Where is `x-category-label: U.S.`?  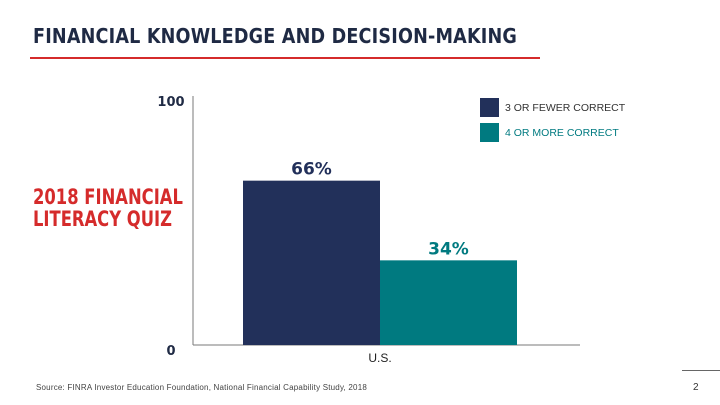
x-category-label: U.S. is located at coordinates (379, 358).